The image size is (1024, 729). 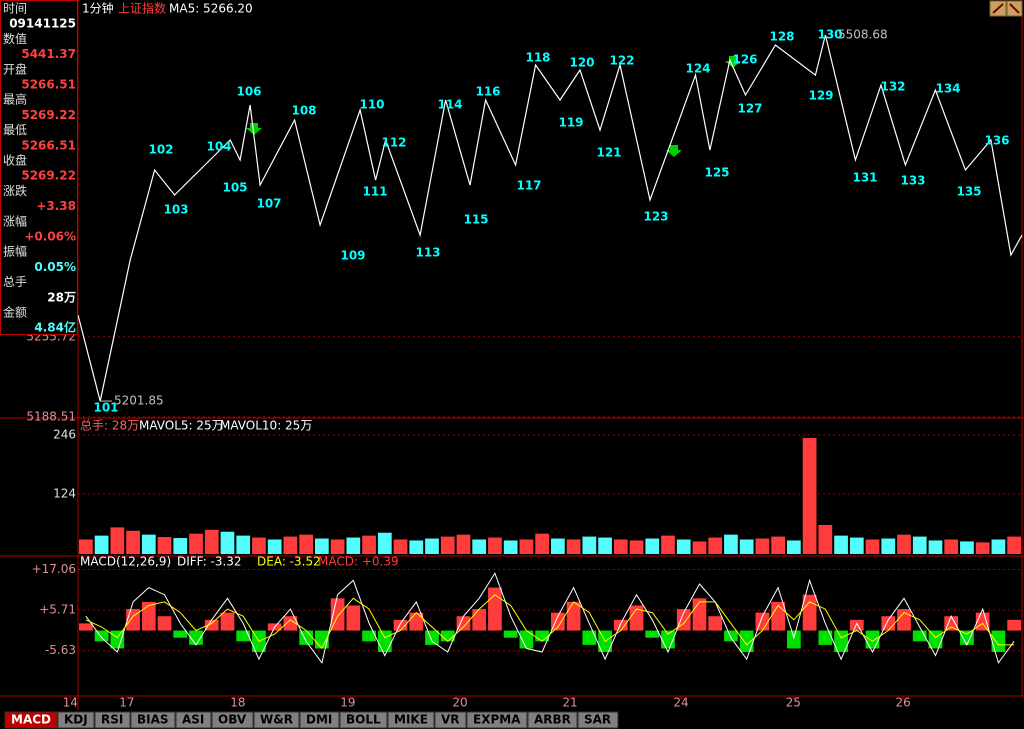 I want to click on info-label: 涨跌, so click(x=15, y=190).